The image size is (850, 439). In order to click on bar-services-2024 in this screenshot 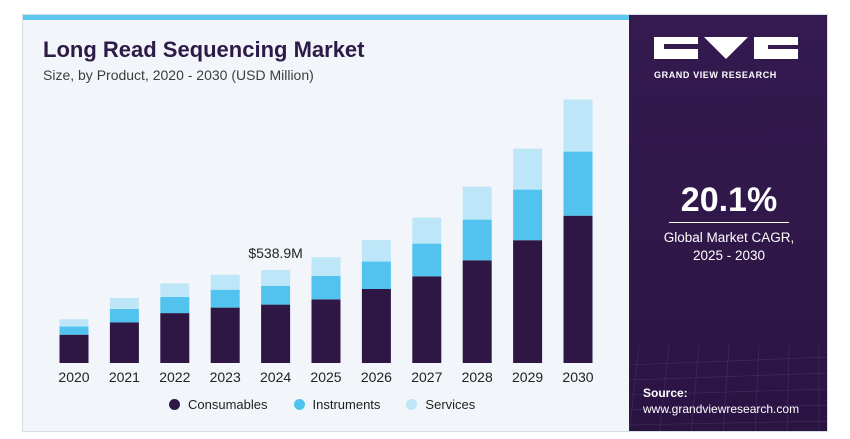, I will do `click(276, 277)`.